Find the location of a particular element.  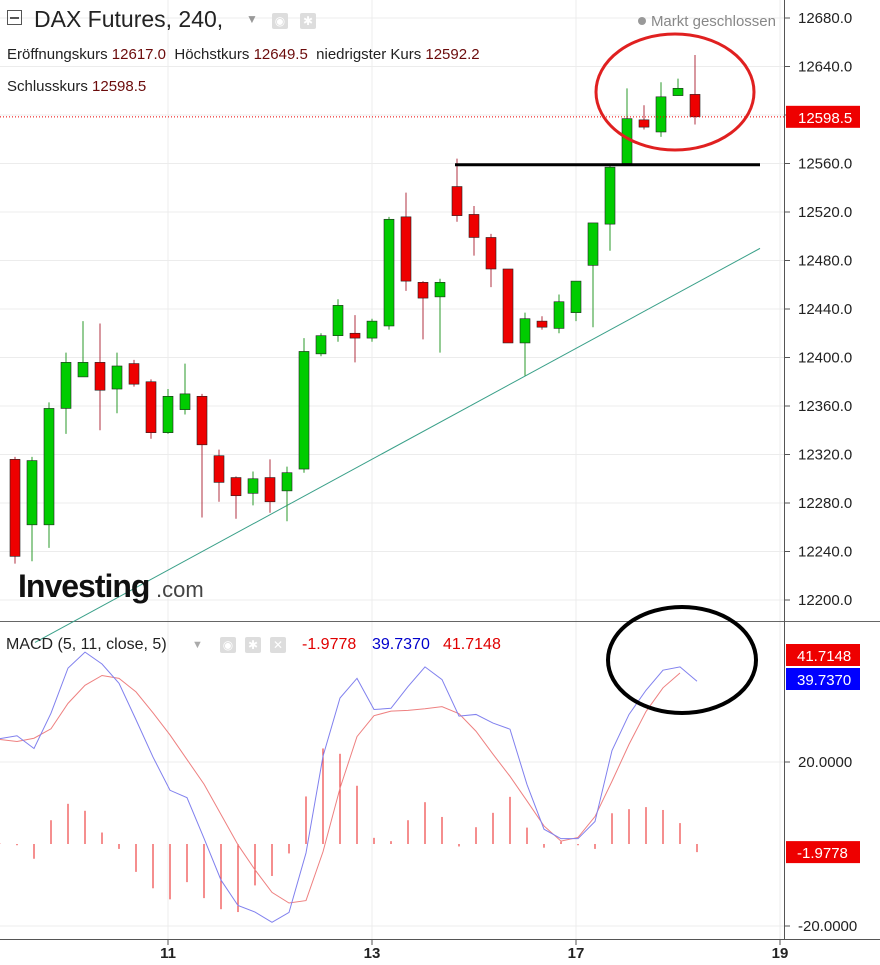

time-tick-label: 11 is located at coordinates (168, 953).